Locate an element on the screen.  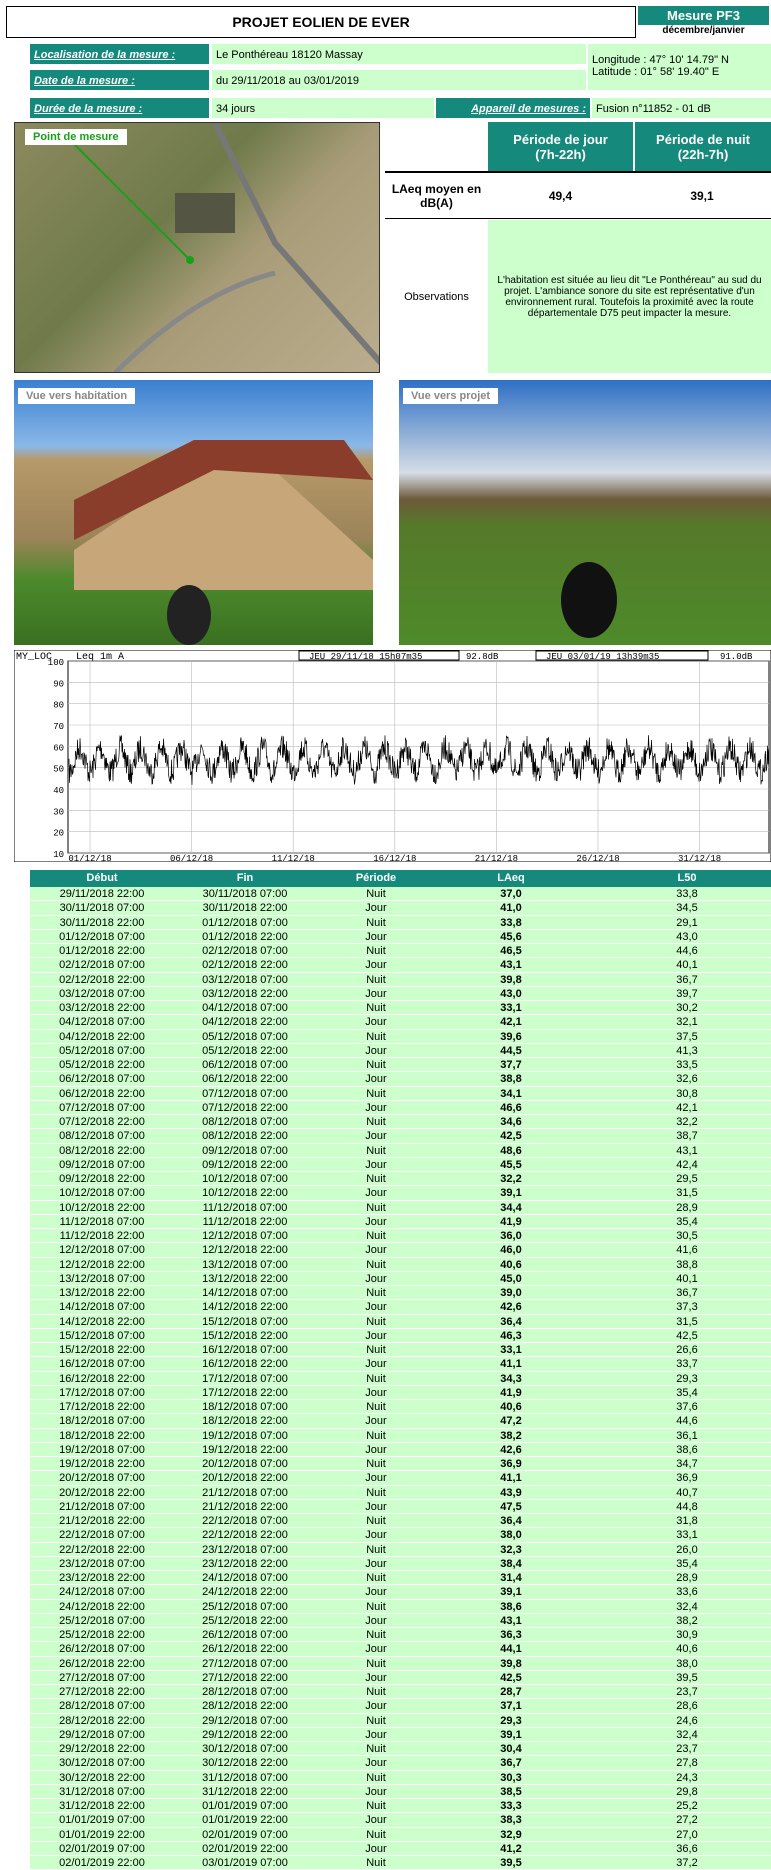
end: 24/12/2018 22:00 is located at coordinates (245, 1592).